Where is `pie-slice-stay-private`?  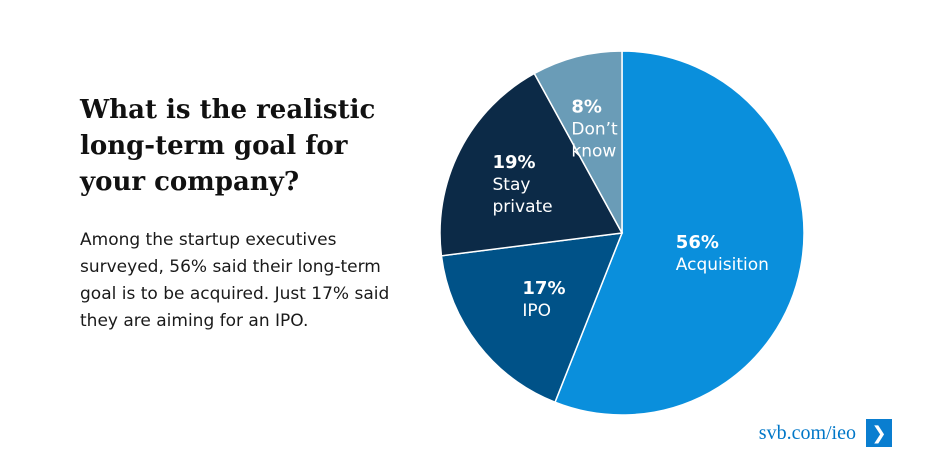 pie-slice-stay-private is located at coordinates (531, 164).